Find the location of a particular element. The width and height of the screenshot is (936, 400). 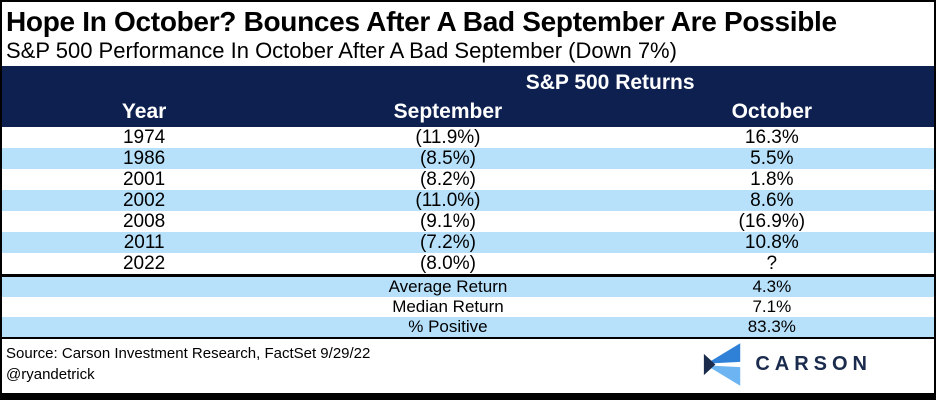

summary-value: 83.3% is located at coordinates (771, 328).